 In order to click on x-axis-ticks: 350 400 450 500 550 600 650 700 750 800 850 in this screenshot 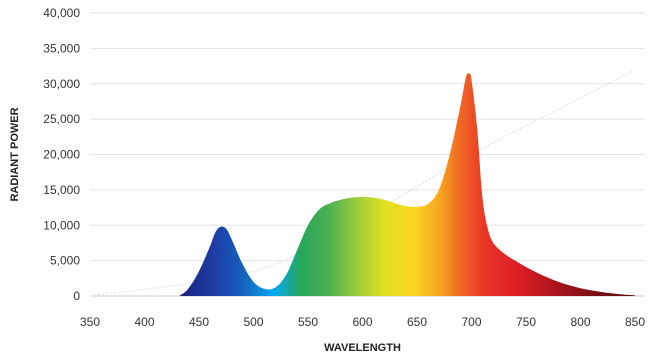, I will do `click(362, 322)`.